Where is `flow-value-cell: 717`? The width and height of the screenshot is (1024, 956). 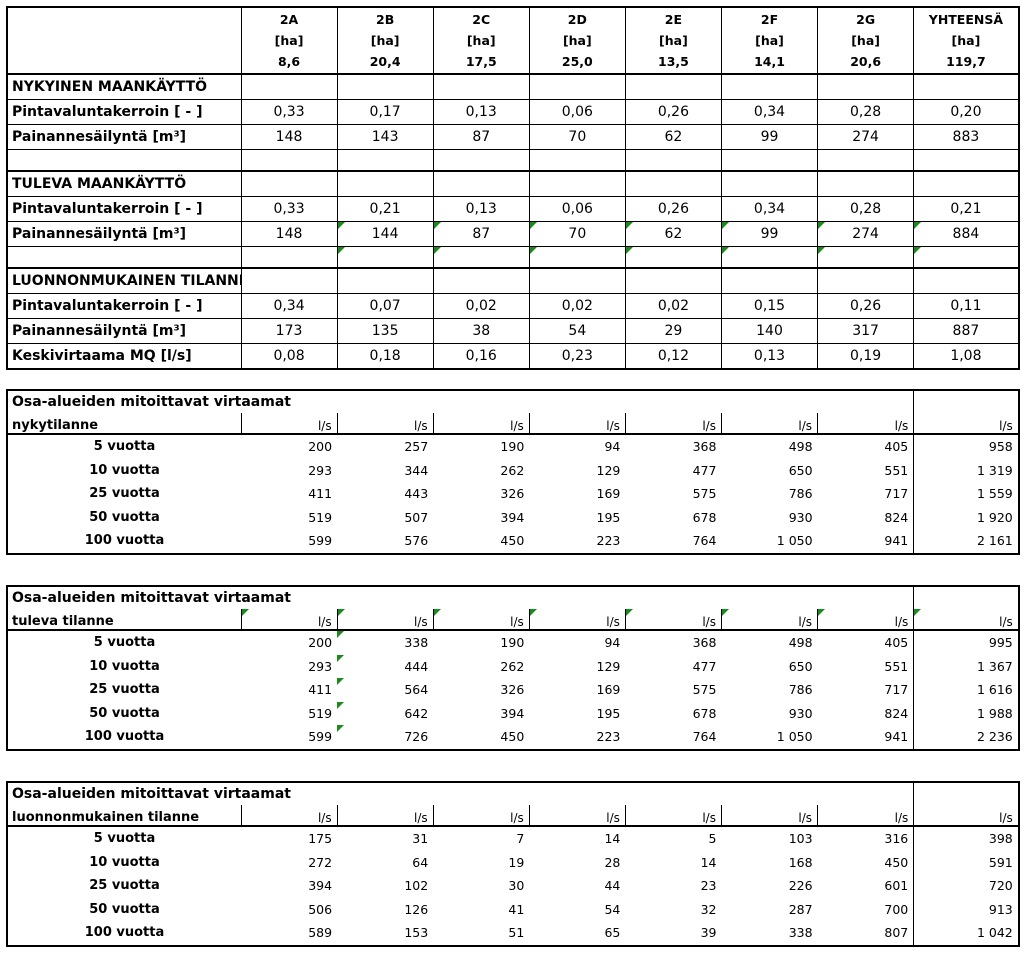
flow-value-cell: 717 is located at coordinates (896, 494).